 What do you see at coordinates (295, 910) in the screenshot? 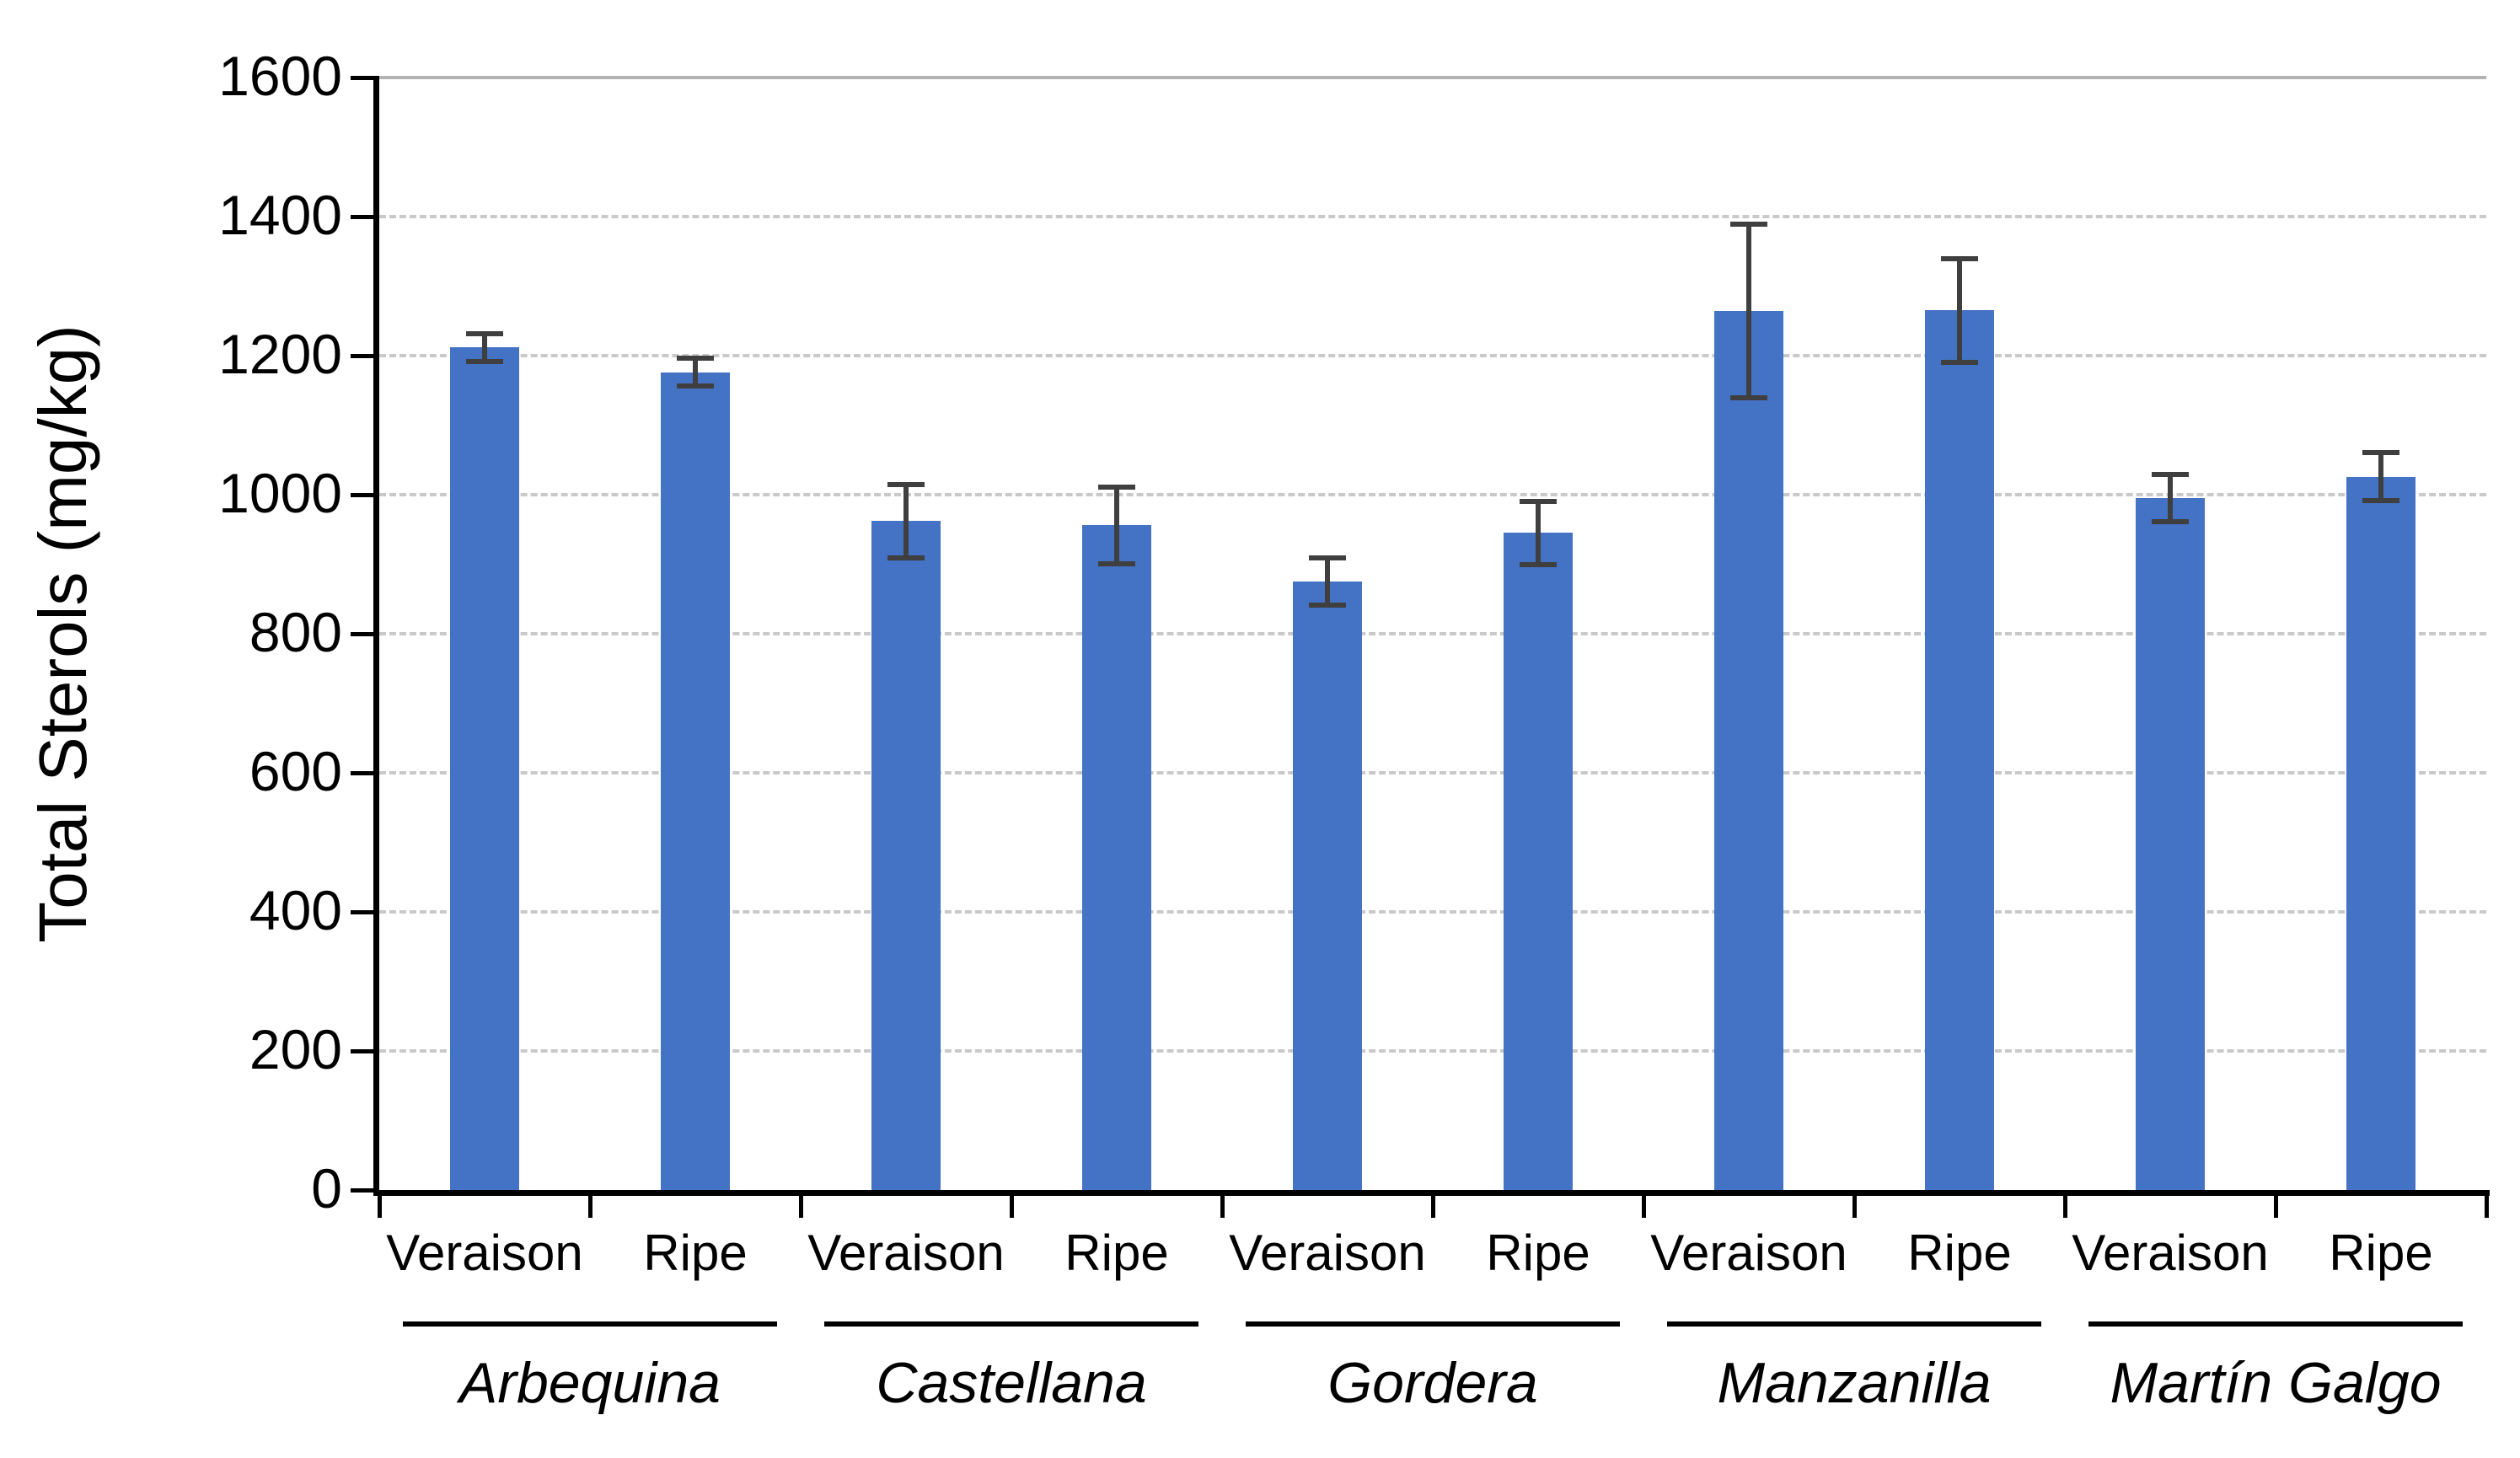
I see `y-tick-label: 400` at bounding box center [295, 910].